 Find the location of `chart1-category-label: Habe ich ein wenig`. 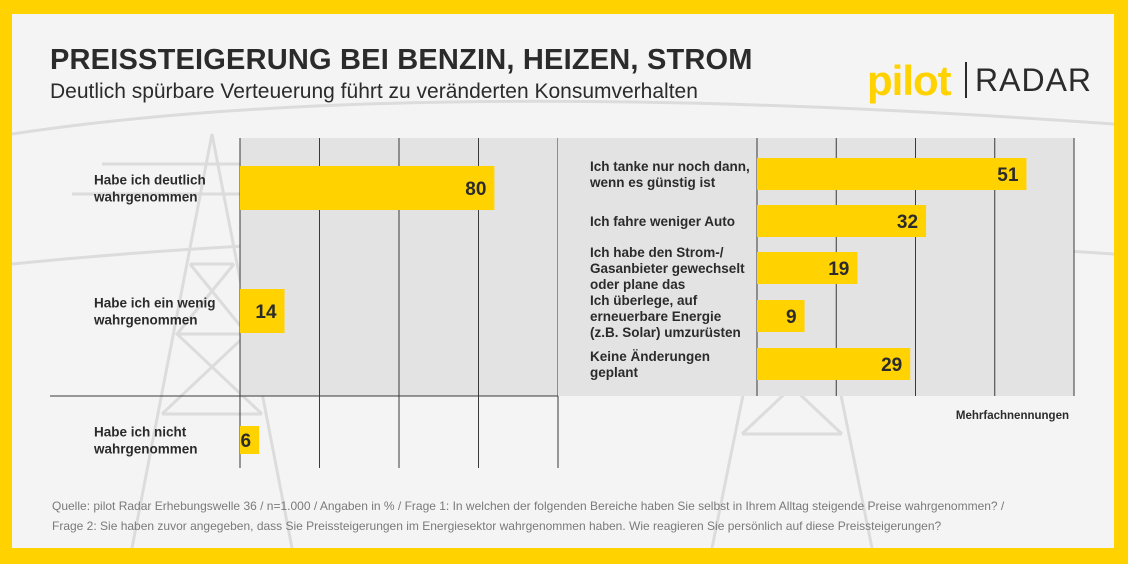

chart1-category-label: Habe ich ein wenig is located at coordinates (155, 303).